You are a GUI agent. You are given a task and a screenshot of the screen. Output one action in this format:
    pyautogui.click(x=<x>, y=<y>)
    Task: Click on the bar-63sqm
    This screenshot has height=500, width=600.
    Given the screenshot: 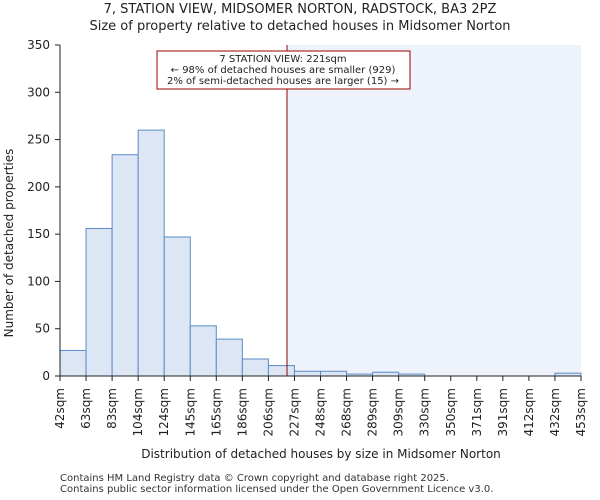 What is the action you would take?
    pyautogui.click(x=99, y=302)
    